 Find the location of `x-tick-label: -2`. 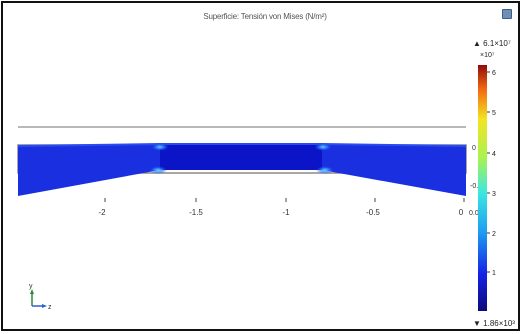

x-tick-label: -2 is located at coordinates (102, 212).